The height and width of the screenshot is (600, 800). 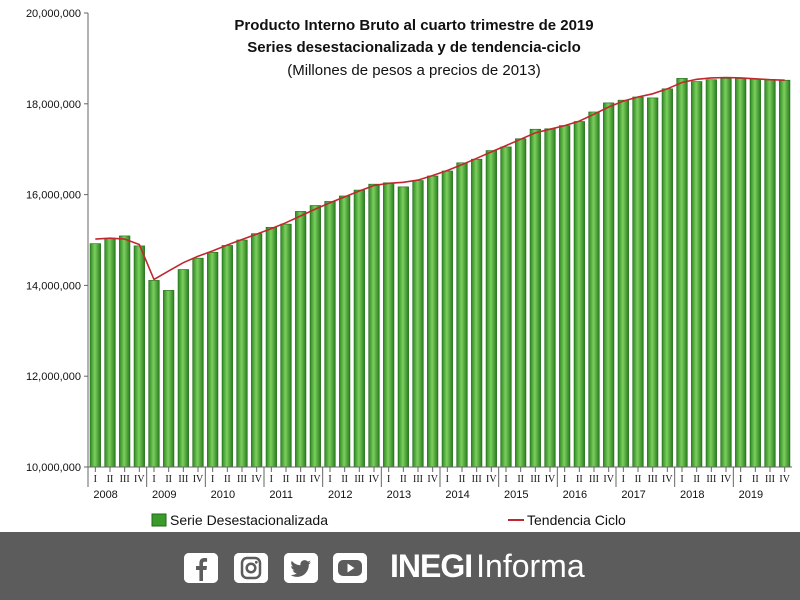 I want to click on year-label: 2018, so click(x=692, y=495).